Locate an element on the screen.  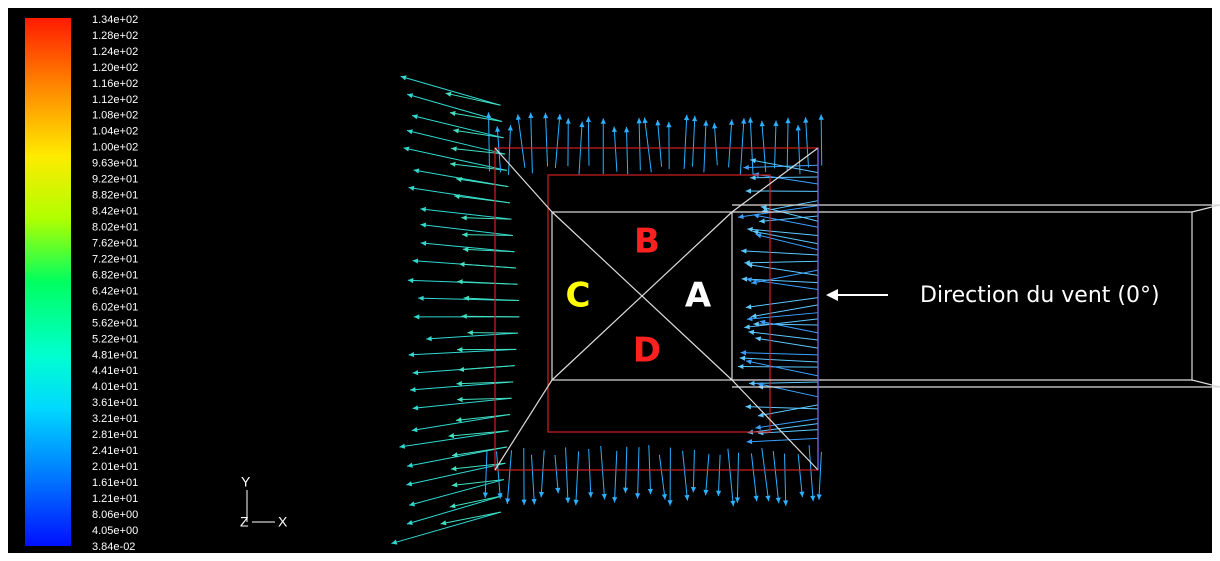
colorbar-label: 3.21e+01 is located at coordinates (115, 419).